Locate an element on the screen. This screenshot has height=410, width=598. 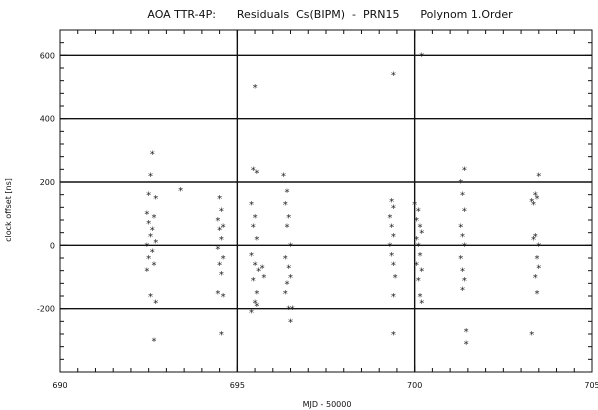
y-tick-label: 400 is located at coordinates (47, 119).